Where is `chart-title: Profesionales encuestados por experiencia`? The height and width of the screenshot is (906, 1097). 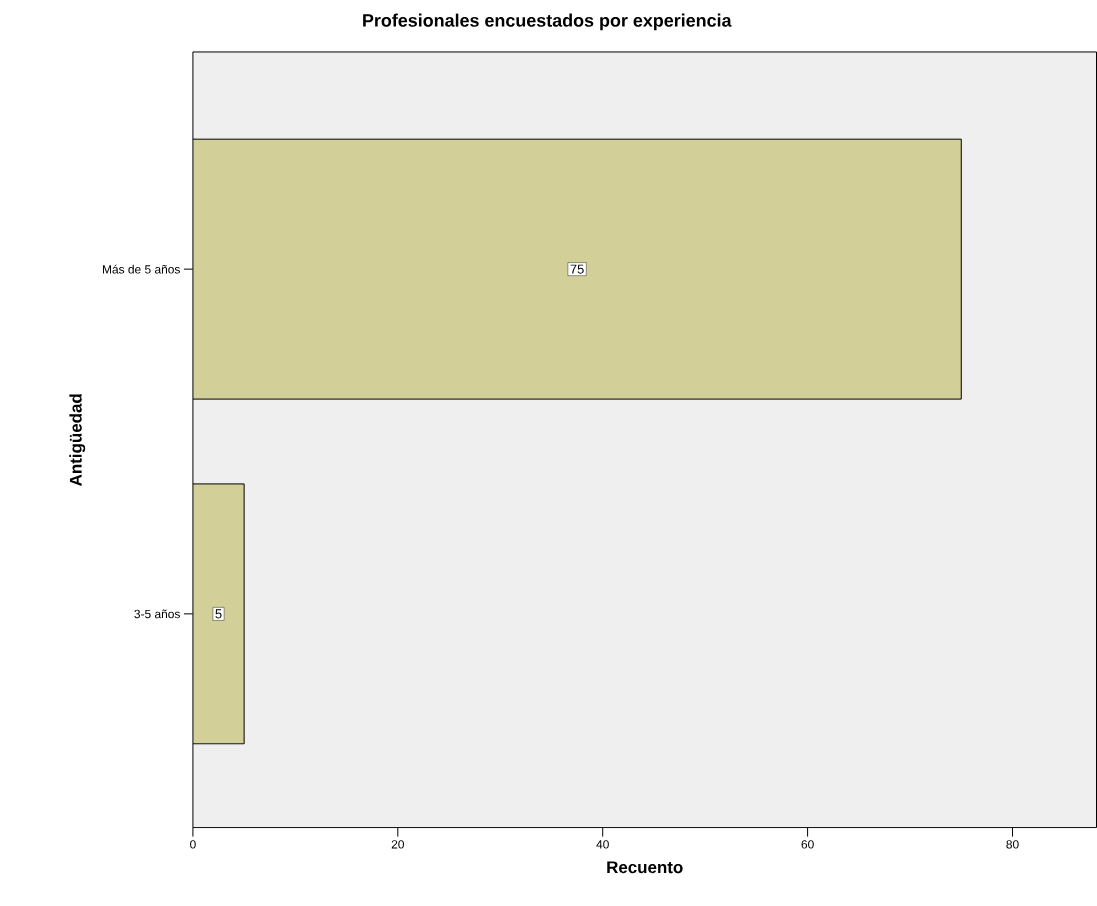
chart-title: Profesionales encuestados por experiencia is located at coordinates (547, 22).